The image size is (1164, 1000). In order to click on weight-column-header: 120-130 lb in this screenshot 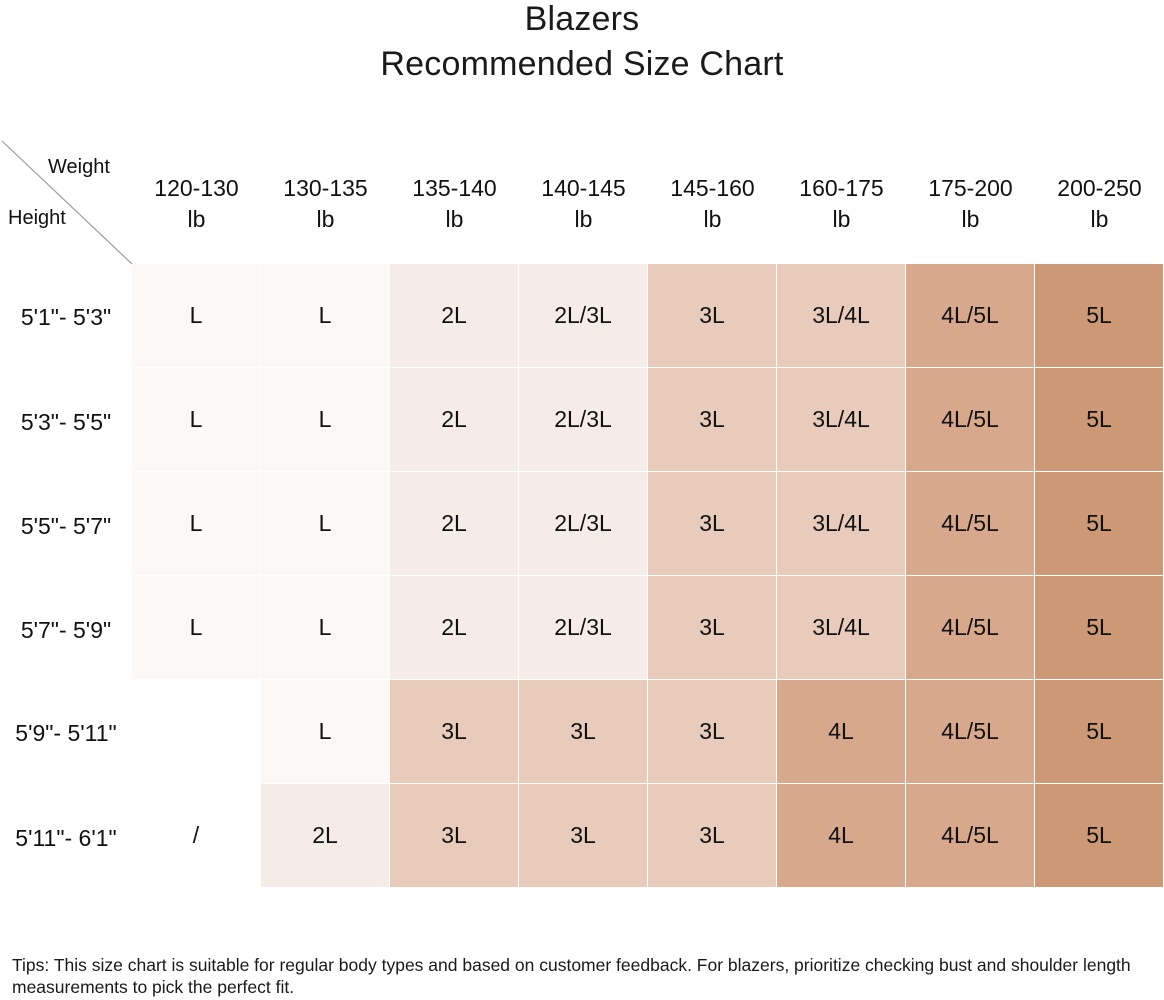, I will do `click(196, 204)`.